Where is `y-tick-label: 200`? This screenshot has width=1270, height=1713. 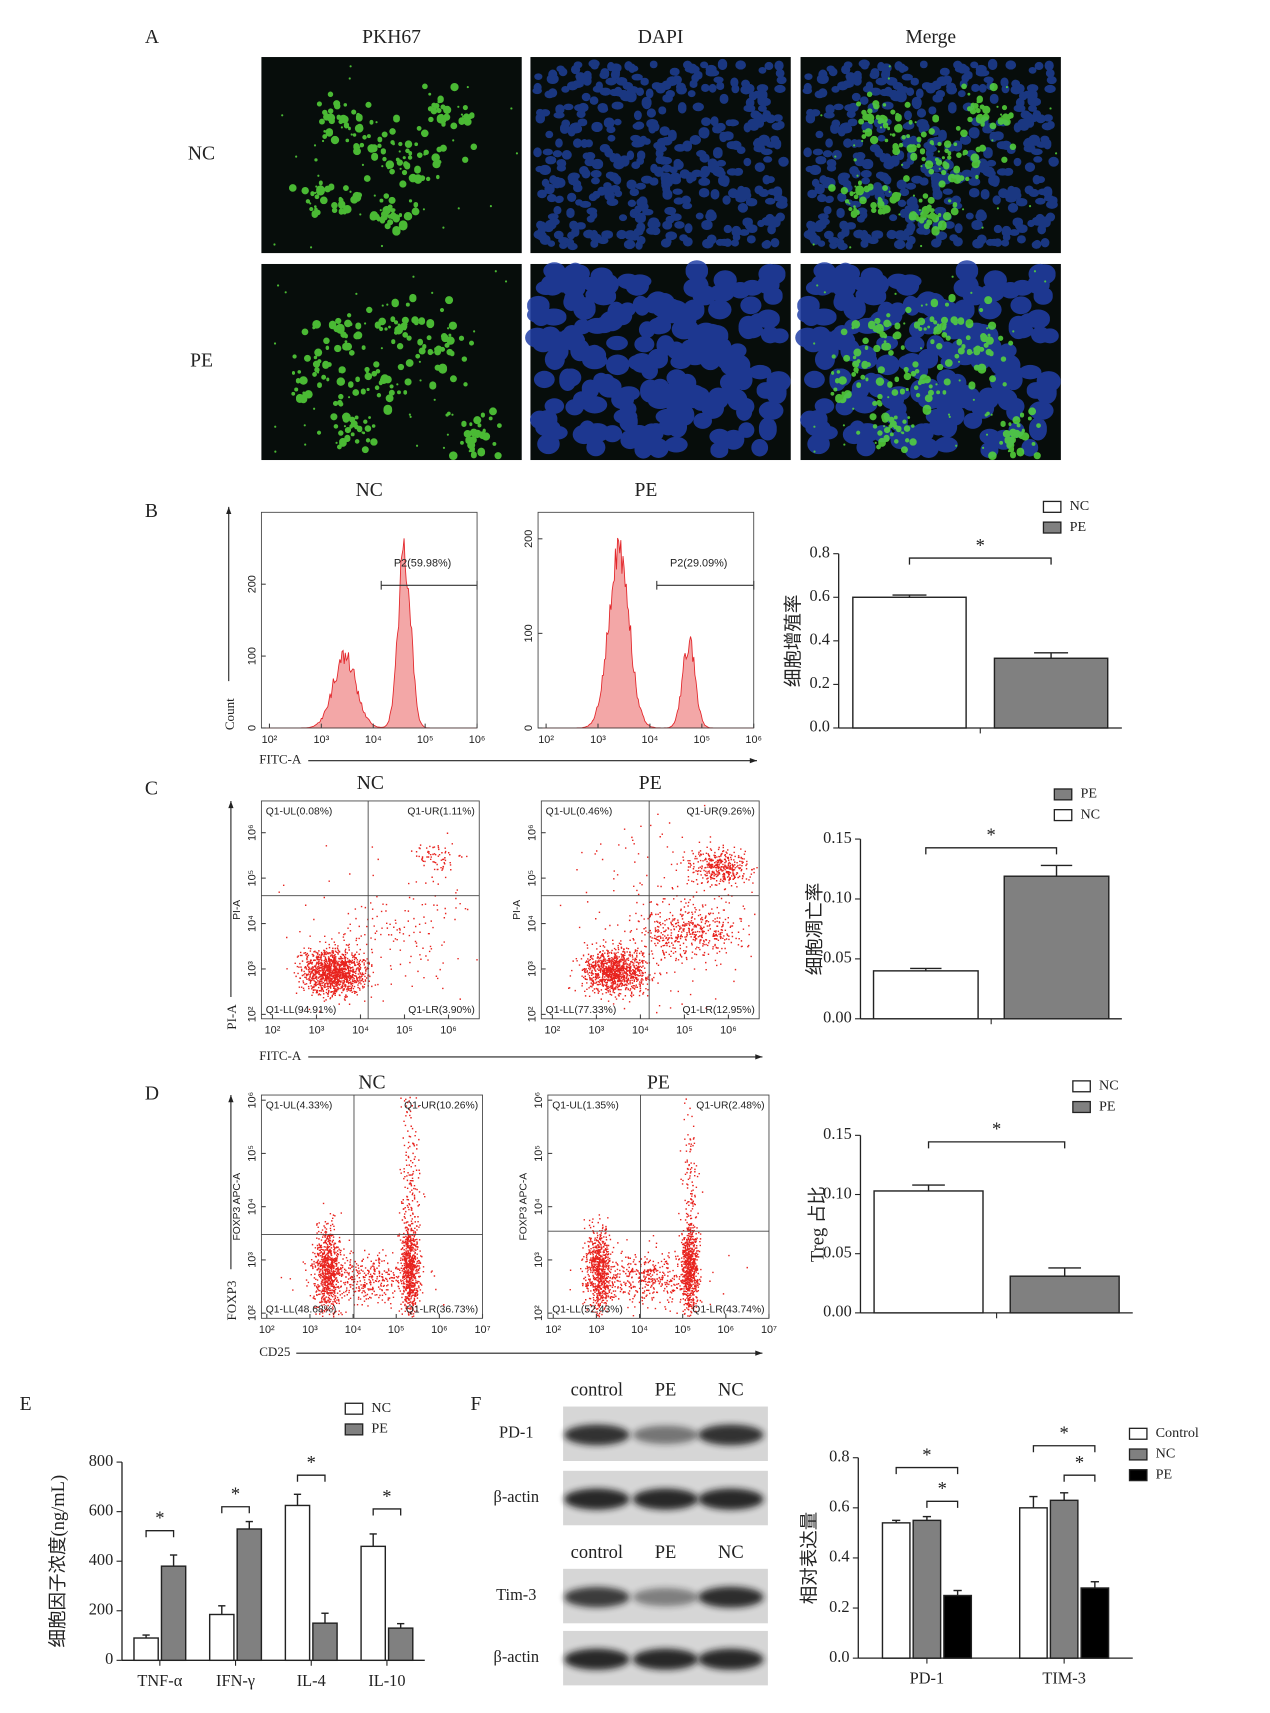
y-tick-label: 200 is located at coordinates (529, 539).